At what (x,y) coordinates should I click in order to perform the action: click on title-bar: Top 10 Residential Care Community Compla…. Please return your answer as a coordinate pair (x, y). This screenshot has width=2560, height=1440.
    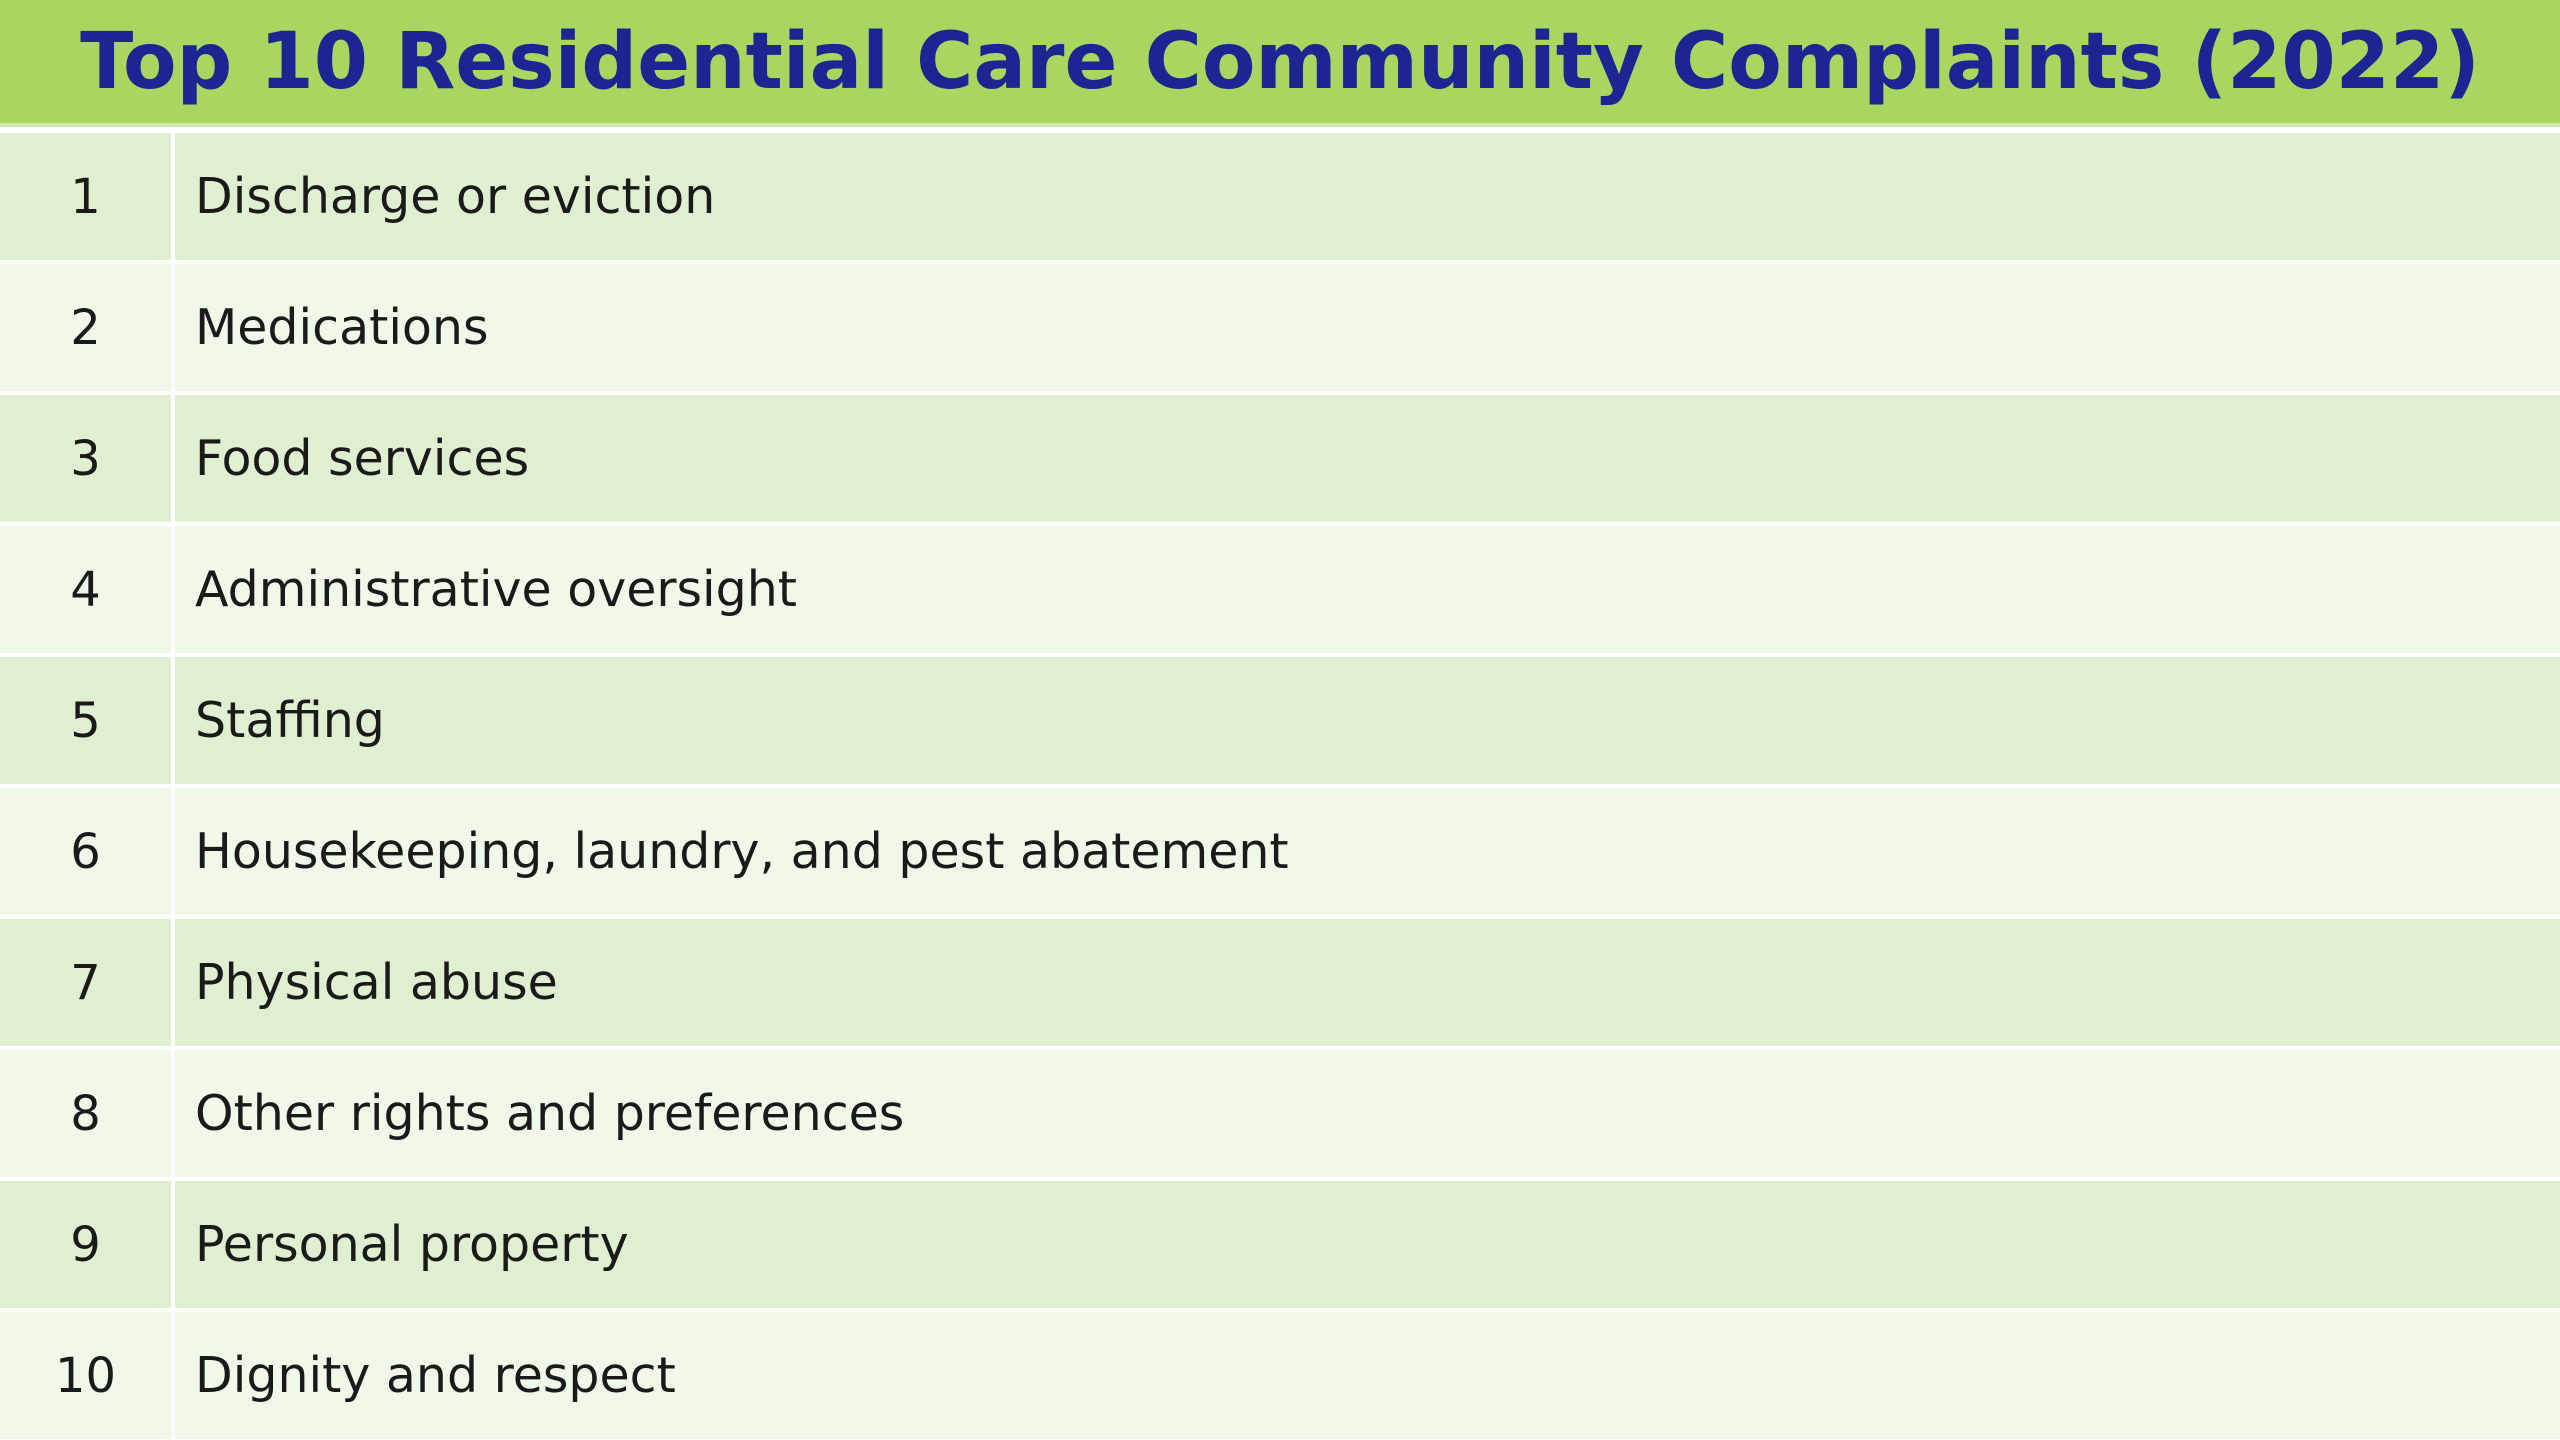
    Looking at the image, I should click on (1280, 63).